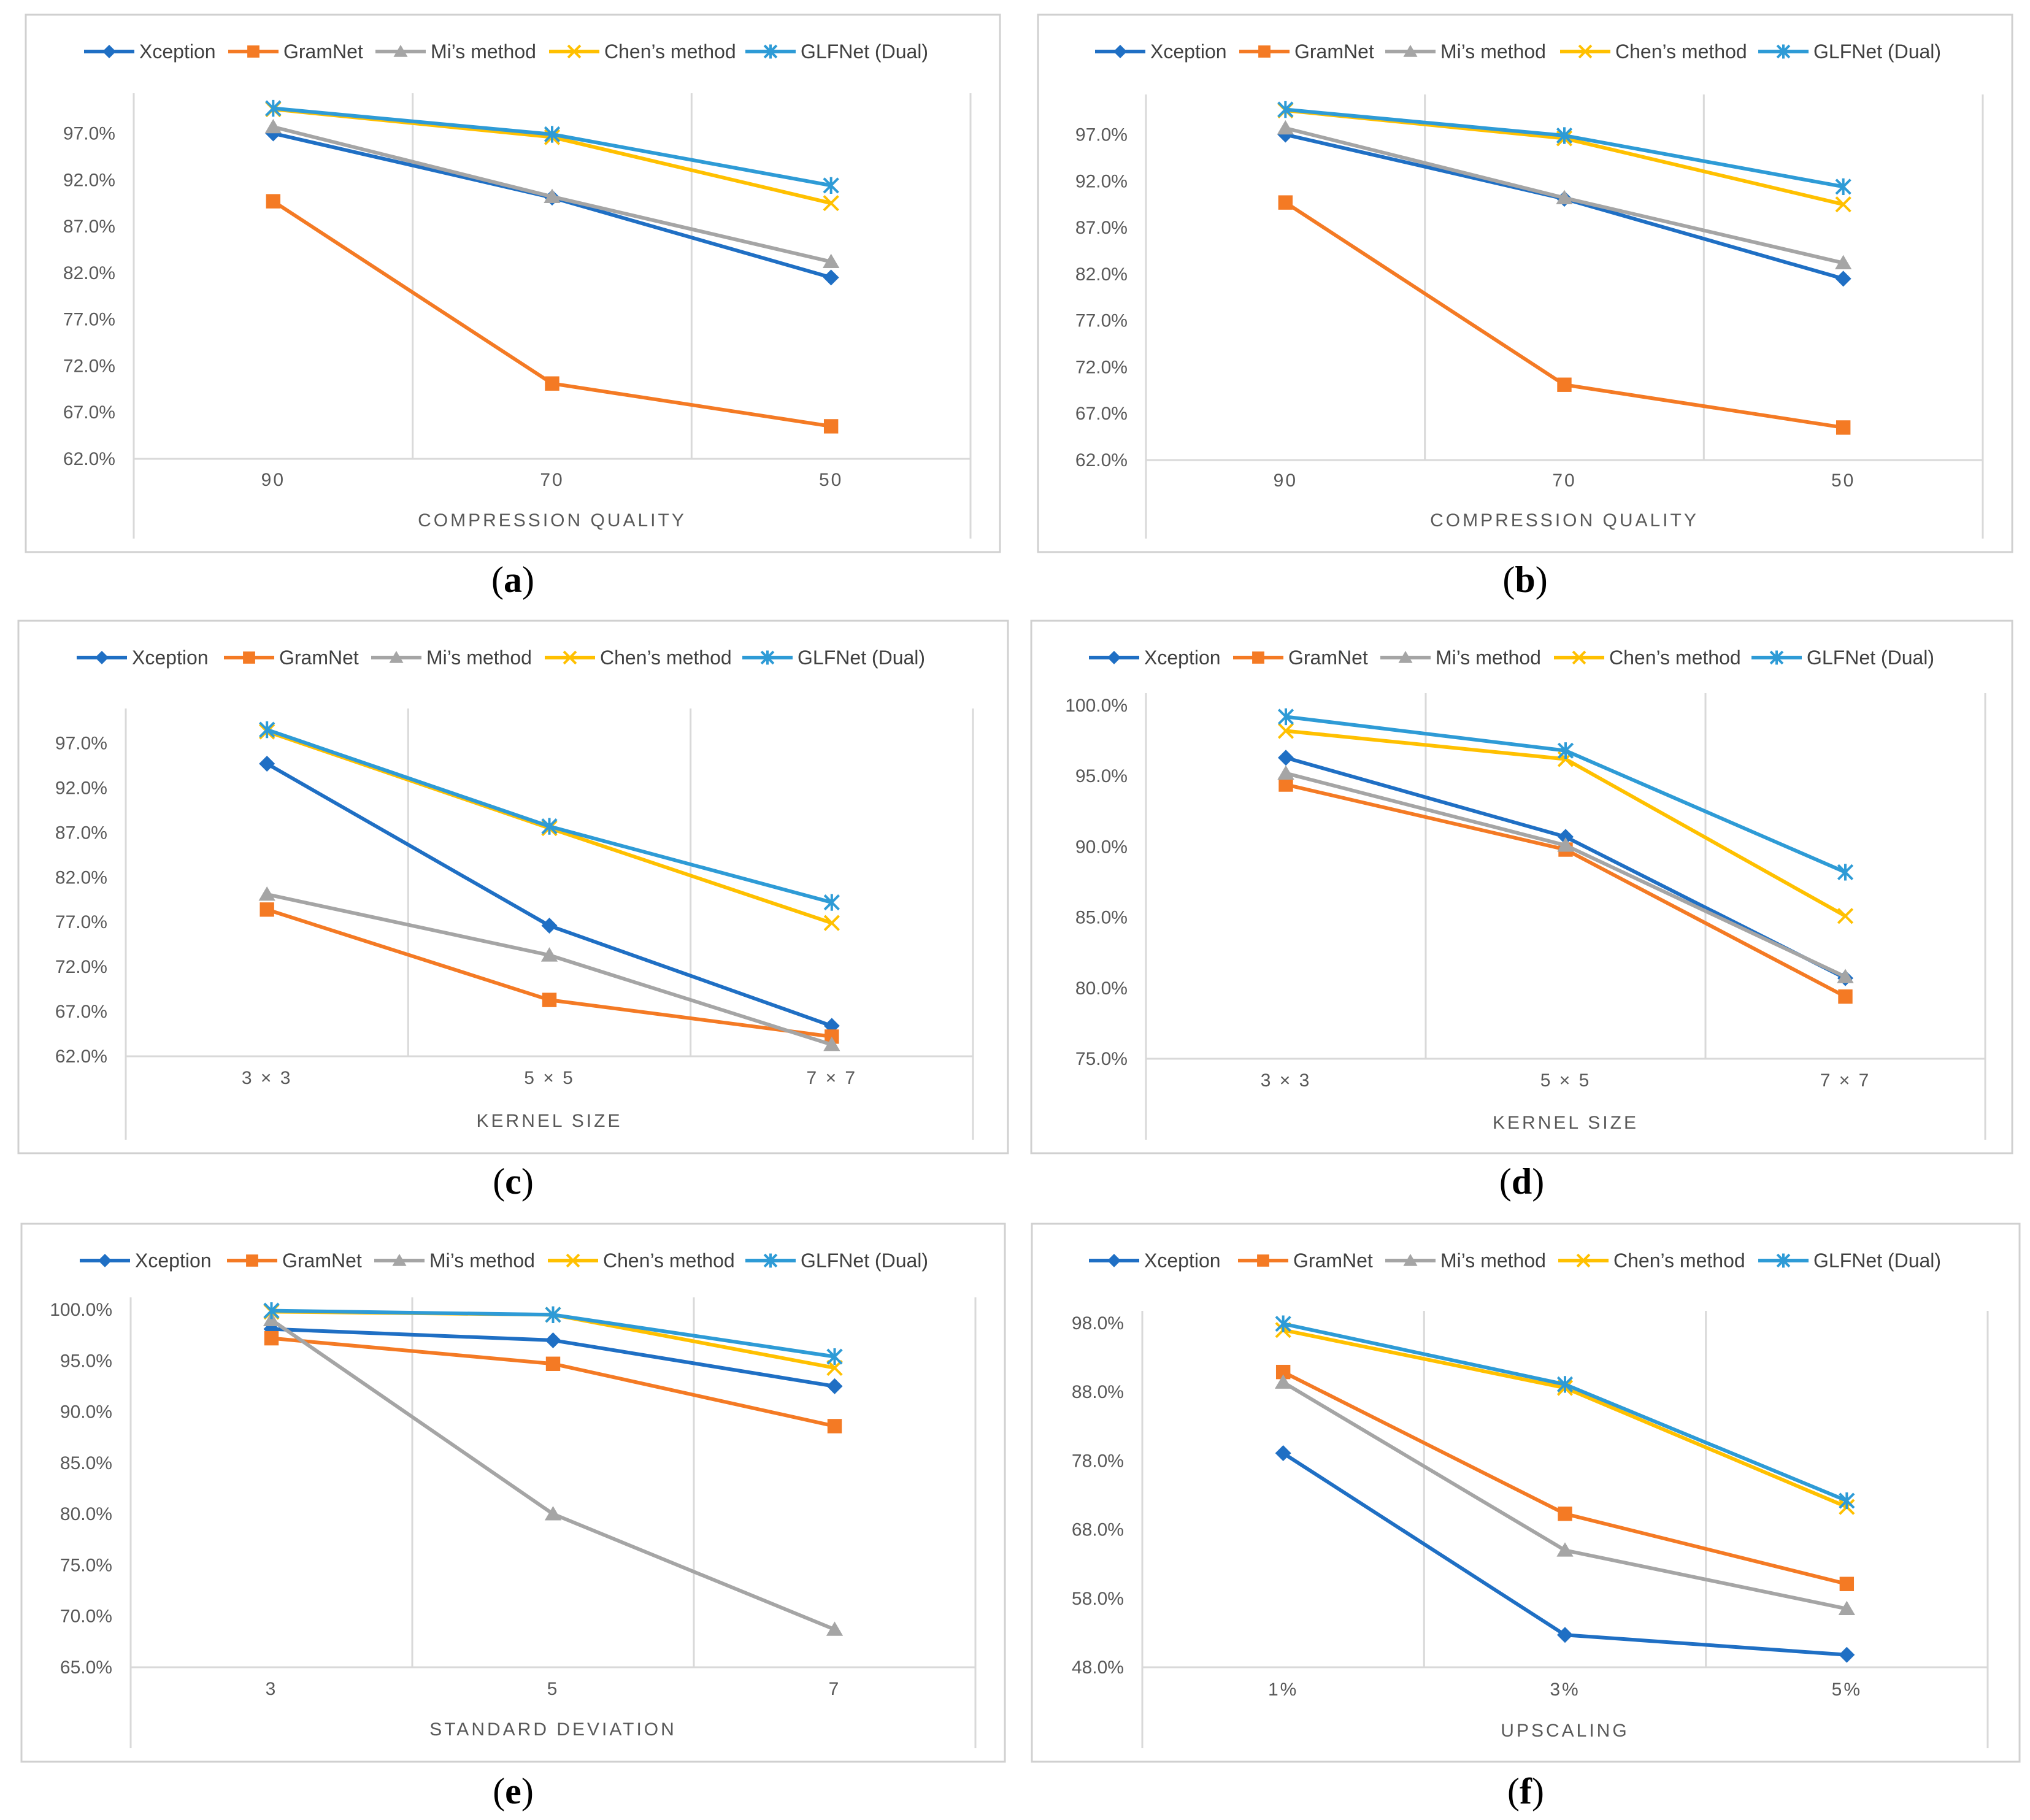 Image resolution: width=2030 pixels, height=1820 pixels. I want to click on panel-b-legend-item-gramnet: GramNet, so click(1307, 51).